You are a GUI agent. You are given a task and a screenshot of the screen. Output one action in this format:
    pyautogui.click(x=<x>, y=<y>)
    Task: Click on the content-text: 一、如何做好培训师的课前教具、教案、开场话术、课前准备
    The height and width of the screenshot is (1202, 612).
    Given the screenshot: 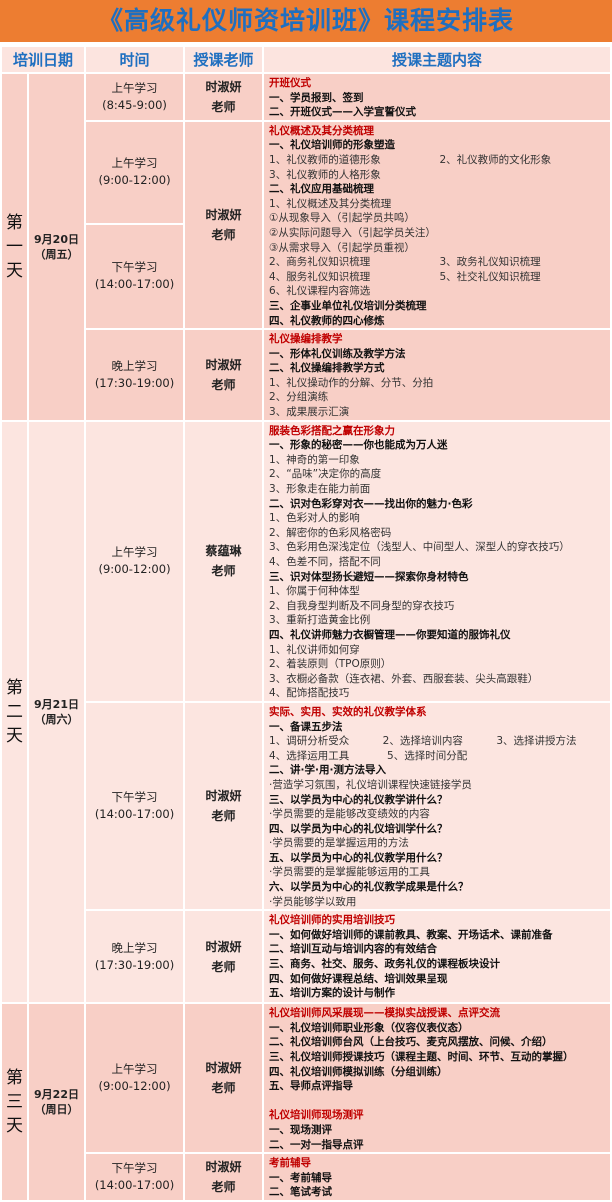 What is the action you would take?
    pyautogui.click(x=411, y=934)
    